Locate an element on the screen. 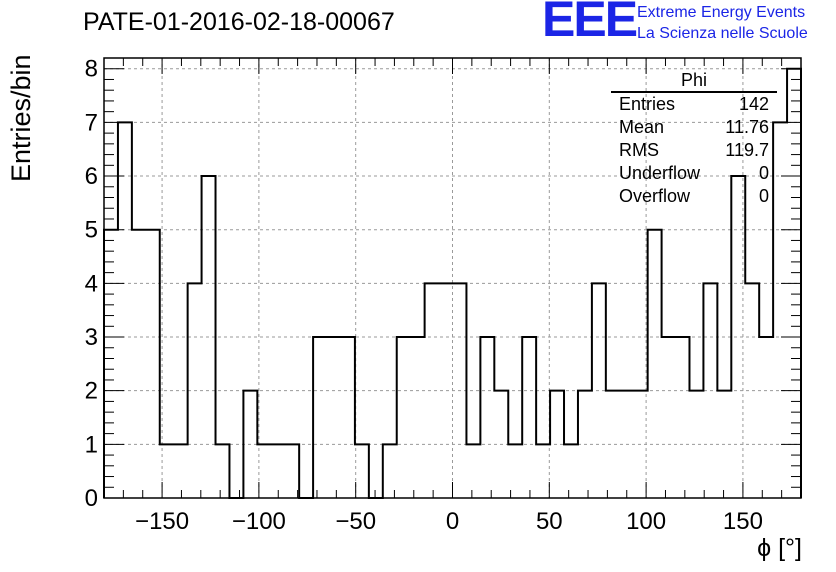  x-tick-label: −150 is located at coordinates (162, 521).